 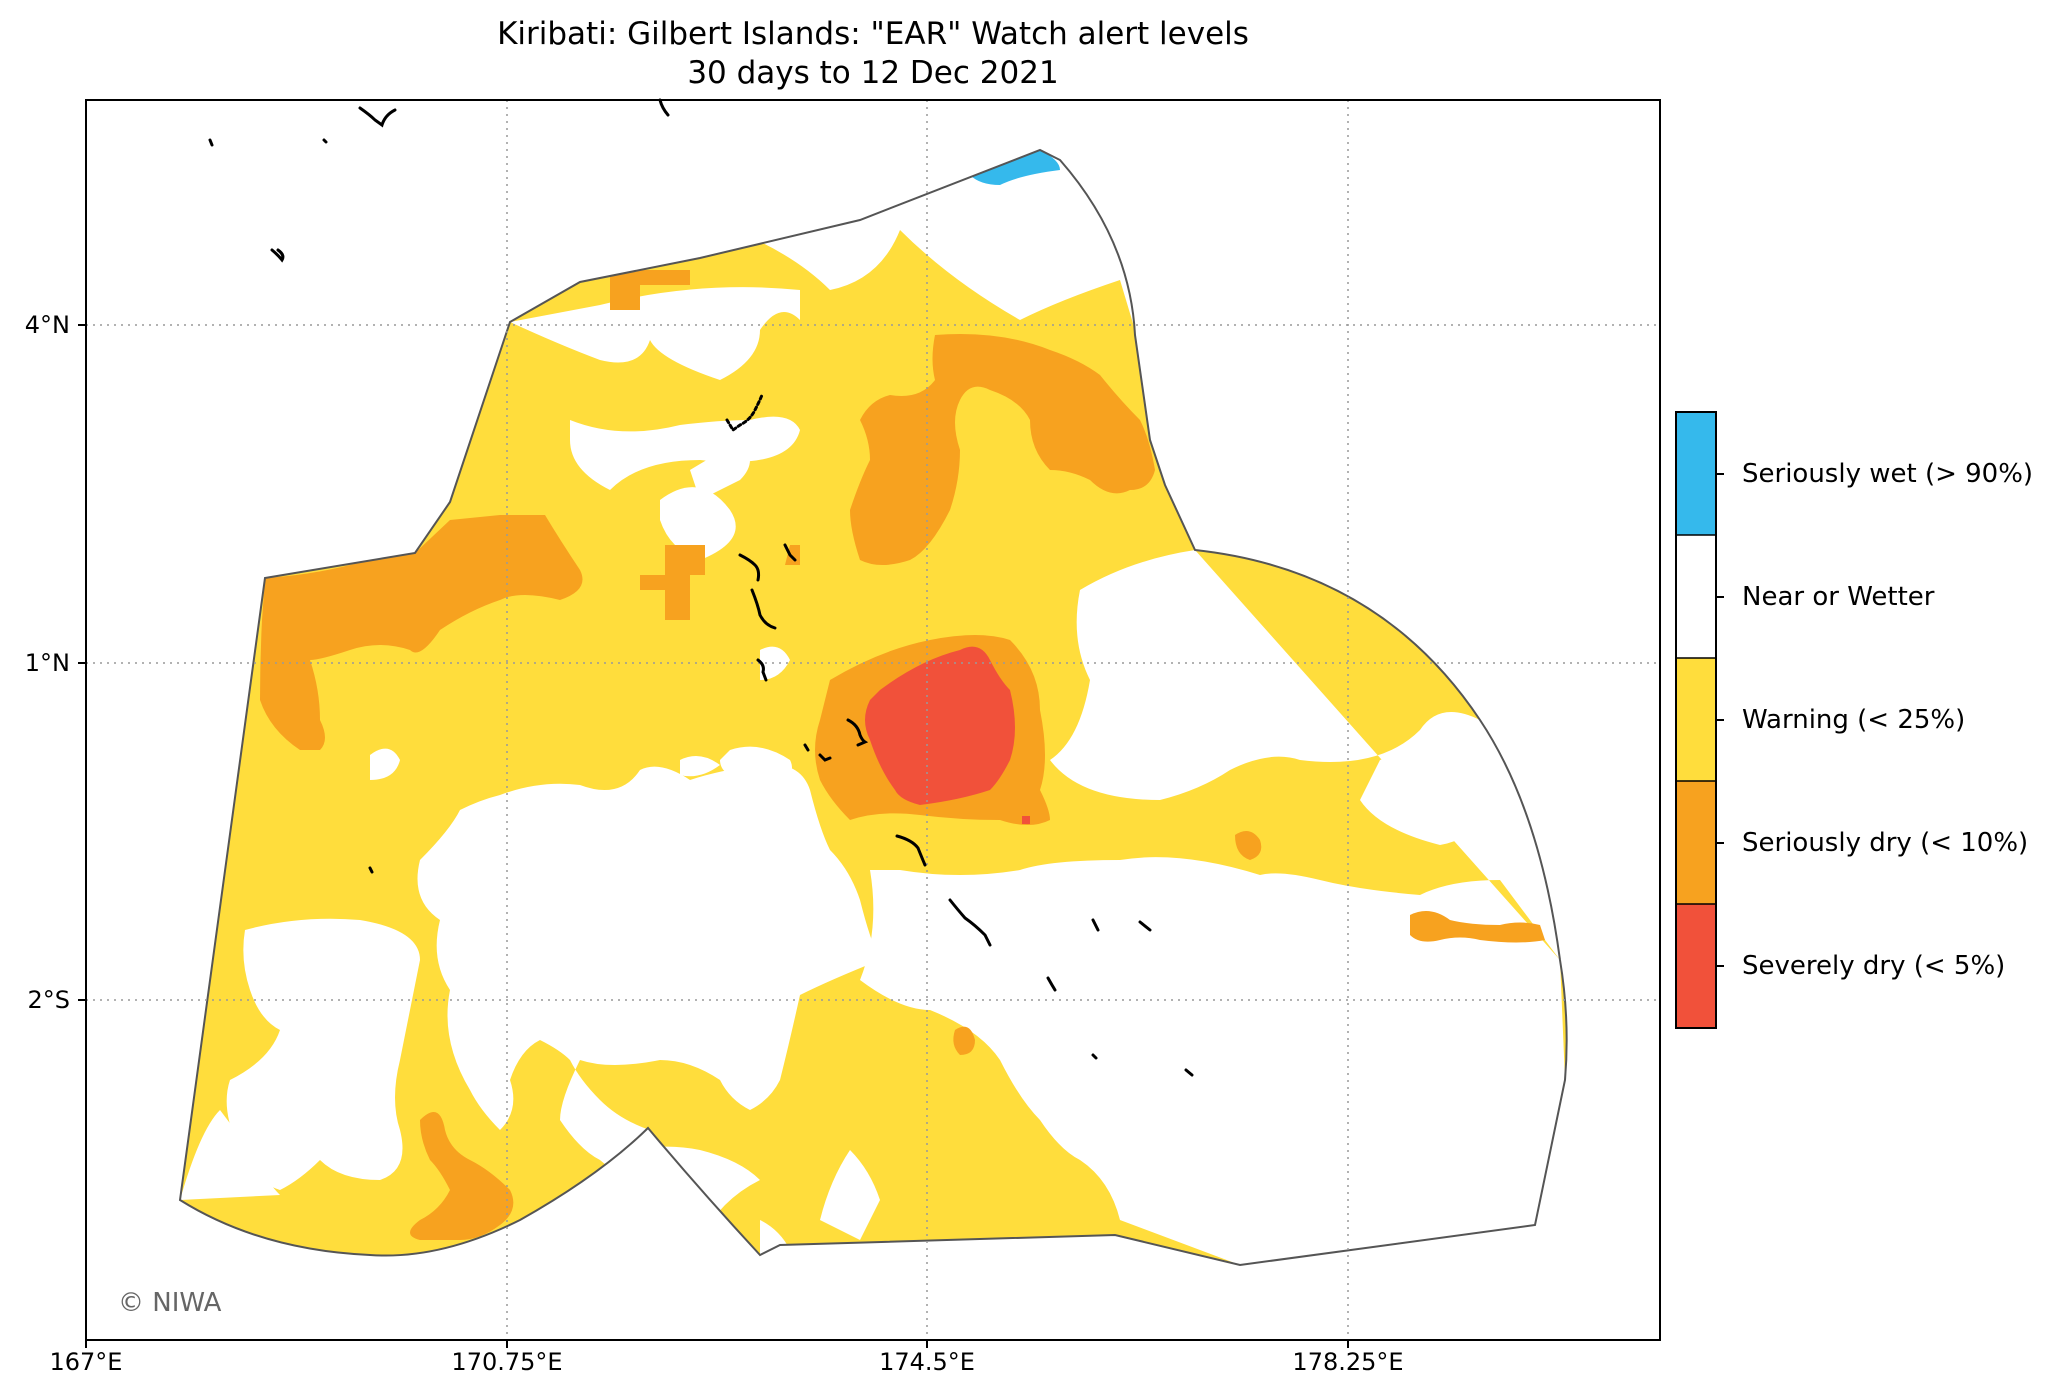 What do you see at coordinates (1838, 597) in the screenshot?
I see `legend-label-near-or-wetter: Near or Wetter` at bounding box center [1838, 597].